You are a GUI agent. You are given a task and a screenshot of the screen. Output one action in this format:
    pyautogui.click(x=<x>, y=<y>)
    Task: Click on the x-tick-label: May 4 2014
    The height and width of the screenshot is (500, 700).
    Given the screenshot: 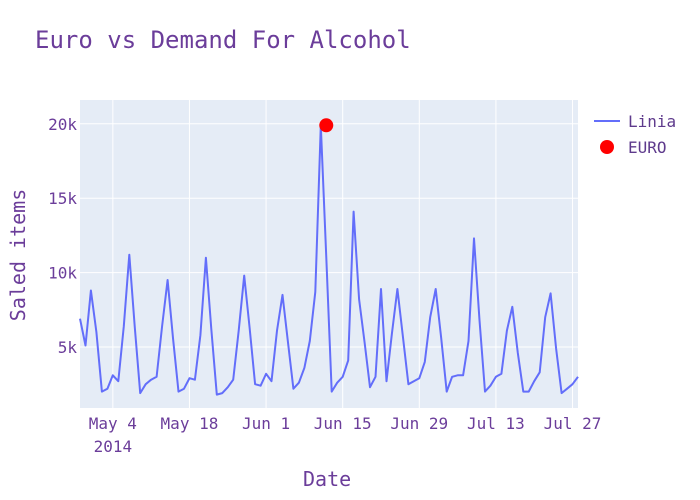 What is the action you would take?
    pyautogui.click(x=113, y=435)
    